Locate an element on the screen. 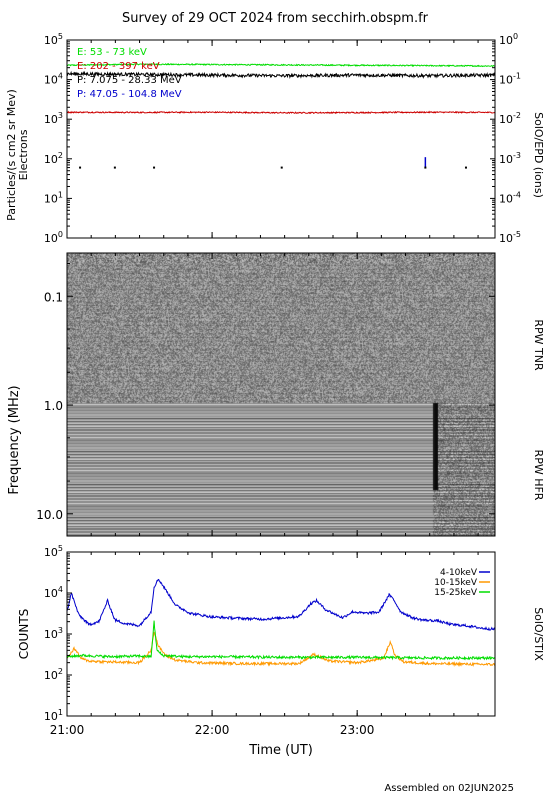 The height and width of the screenshot is (800, 550). stix-ytick-label: 10² is located at coordinates (53, 674).